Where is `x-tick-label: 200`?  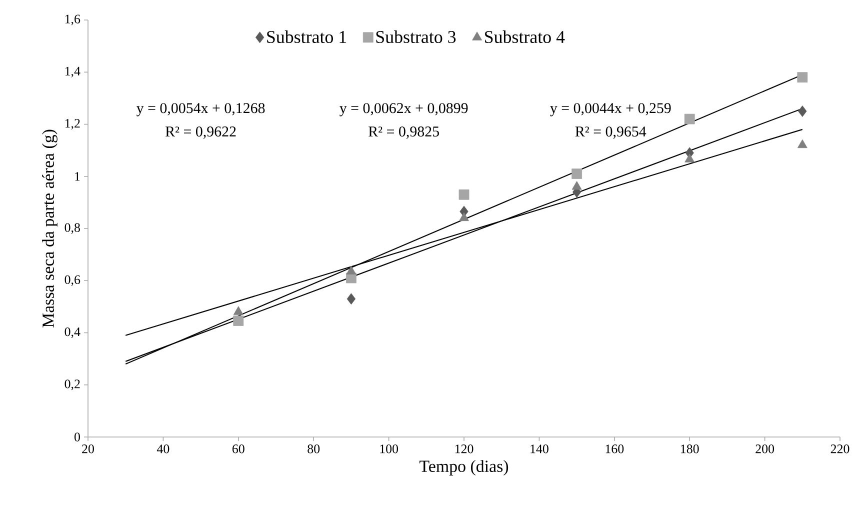 x-tick-label: 200 is located at coordinates (765, 449).